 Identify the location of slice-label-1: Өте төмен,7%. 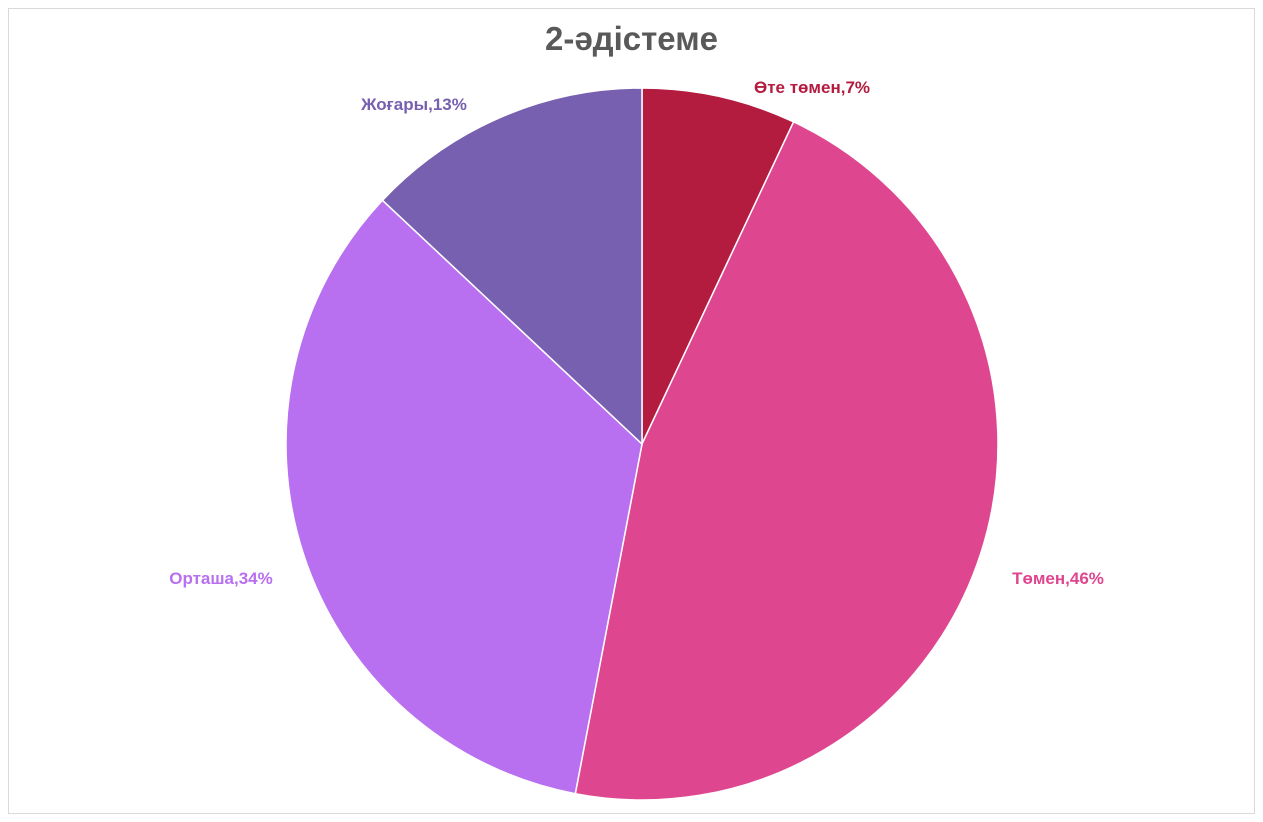
(812, 87).